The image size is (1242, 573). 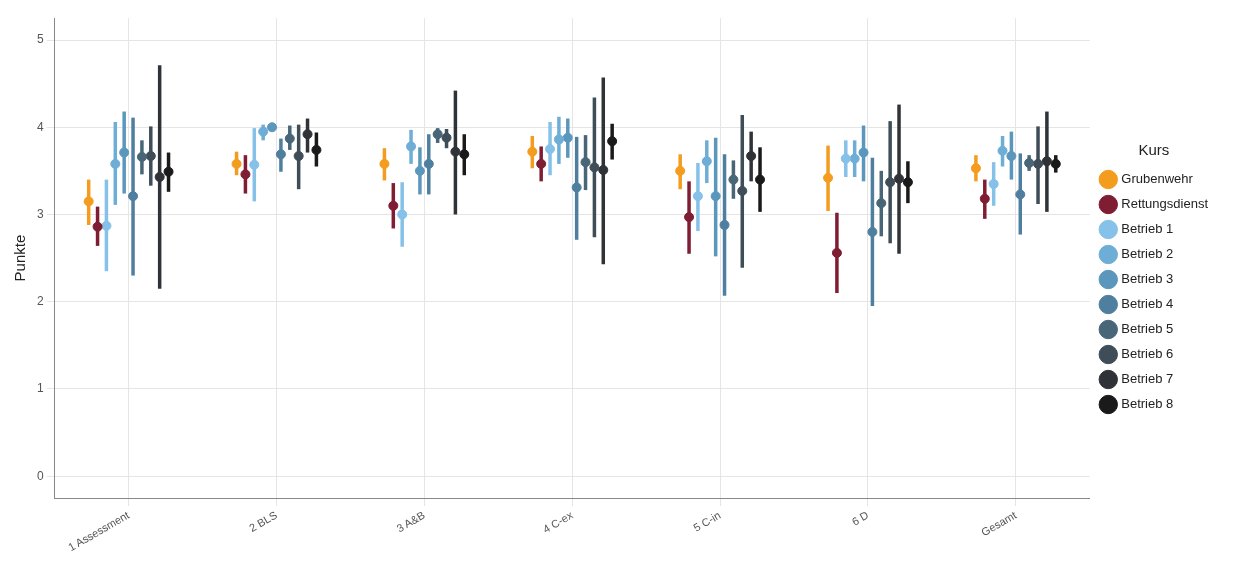 What do you see at coordinates (860, 518) in the screenshot?
I see `x-tick-label: 6 D` at bounding box center [860, 518].